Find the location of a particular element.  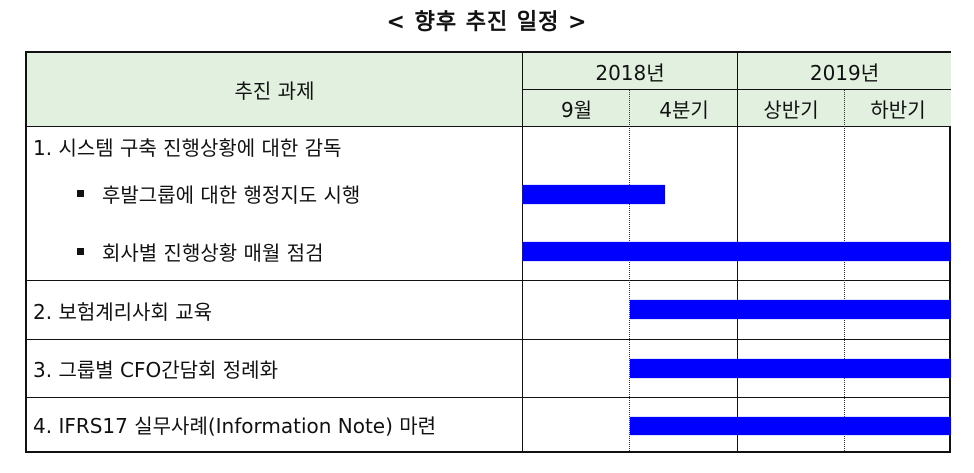

header-task-column: 추진 과제 is located at coordinates (274, 91).